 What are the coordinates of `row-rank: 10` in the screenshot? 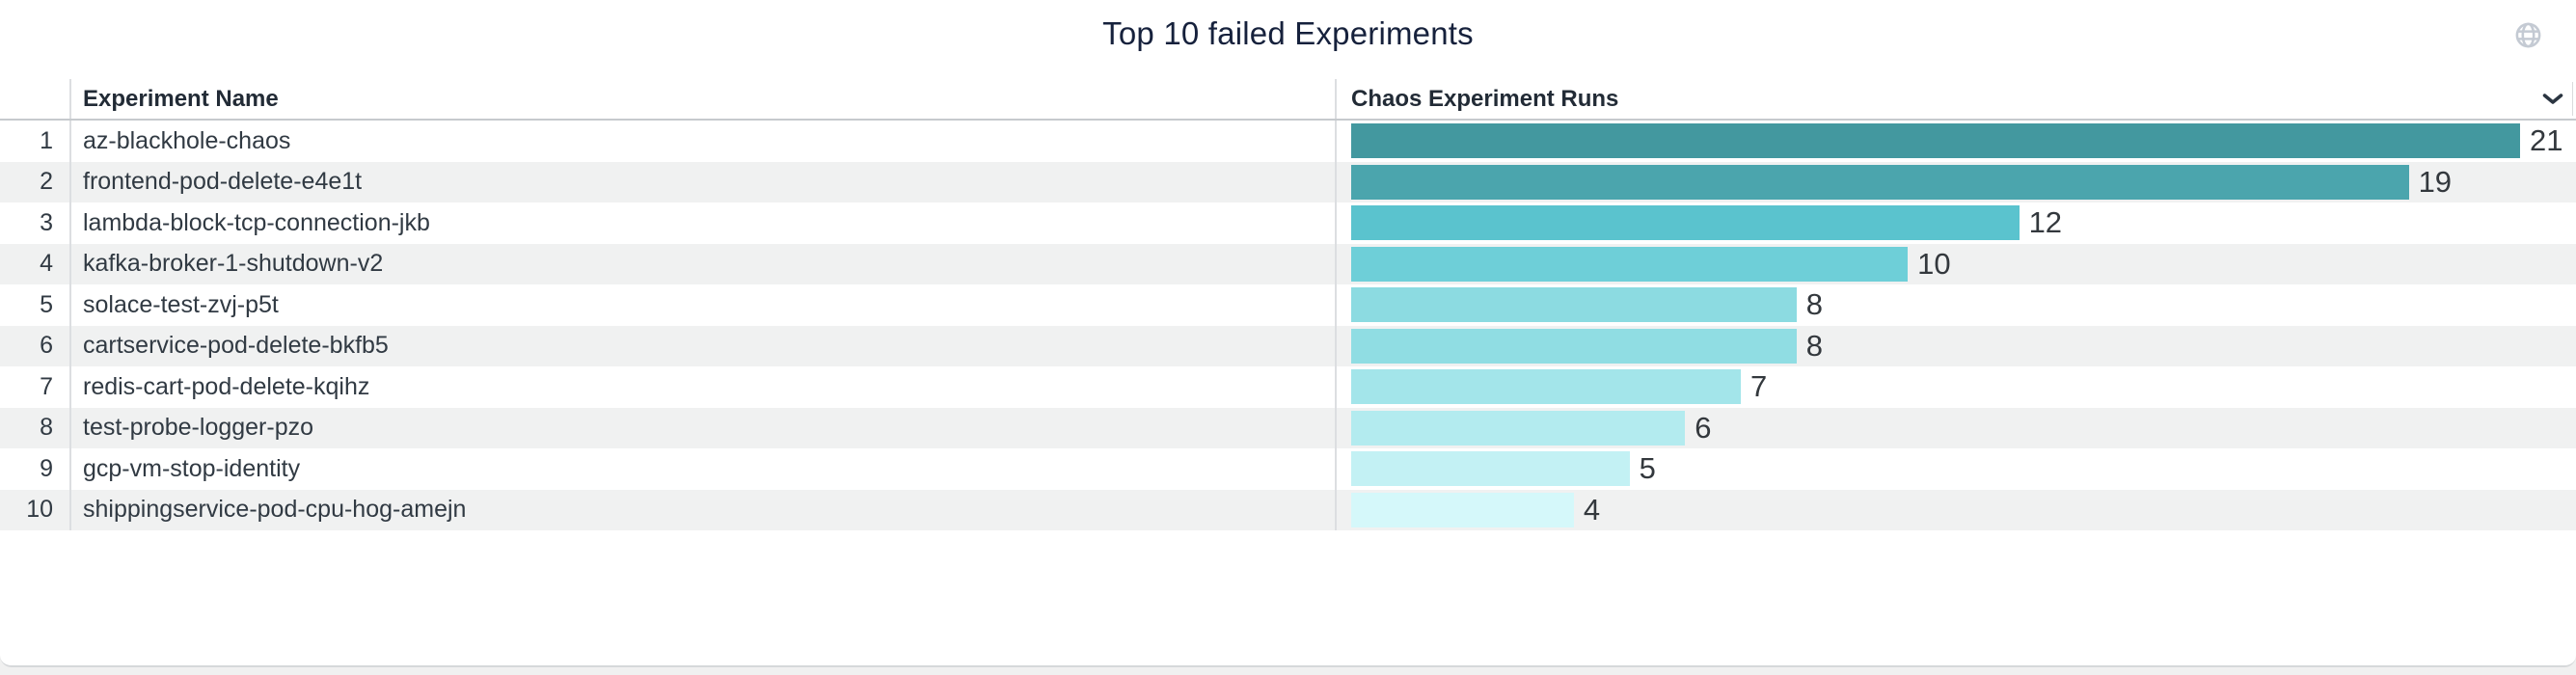 It's located at (39, 510).